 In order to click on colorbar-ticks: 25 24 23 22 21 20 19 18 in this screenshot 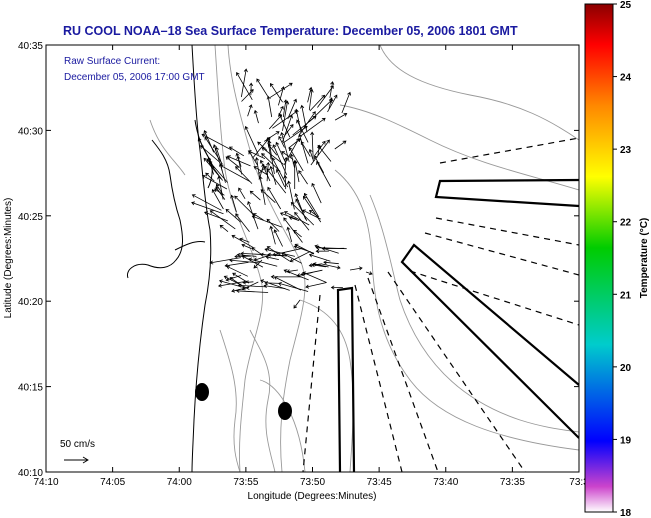, I will do `click(622, 259)`.